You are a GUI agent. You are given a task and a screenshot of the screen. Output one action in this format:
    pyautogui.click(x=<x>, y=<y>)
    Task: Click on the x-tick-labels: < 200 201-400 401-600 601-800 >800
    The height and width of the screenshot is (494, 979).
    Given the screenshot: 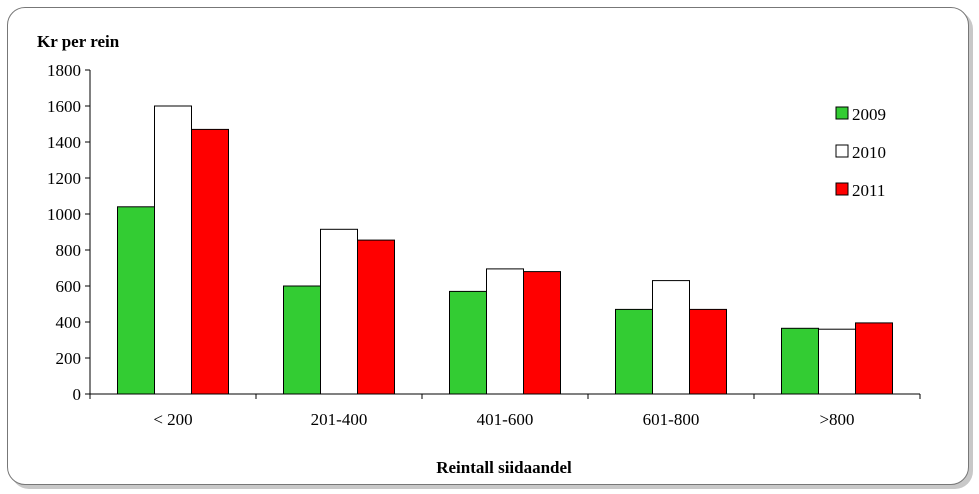 What is the action you would take?
    pyautogui.click(x=503, y=419)
    